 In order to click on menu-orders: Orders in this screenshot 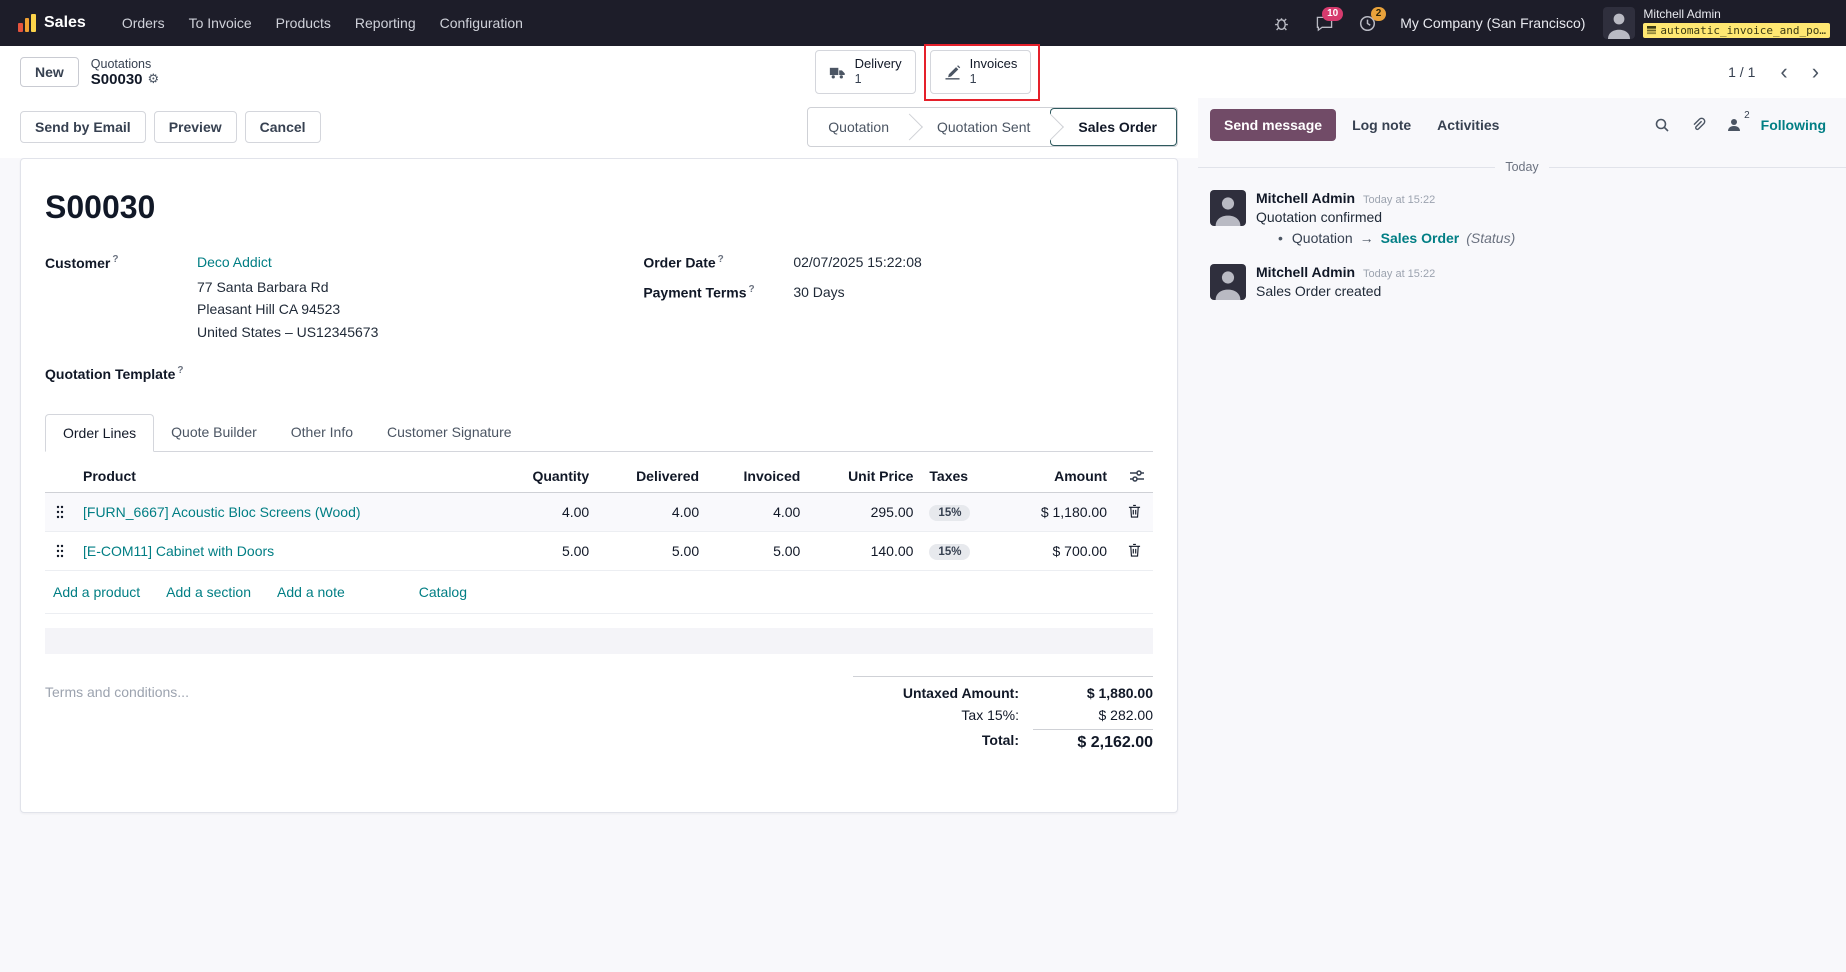, I will do `click(143, 23)`.